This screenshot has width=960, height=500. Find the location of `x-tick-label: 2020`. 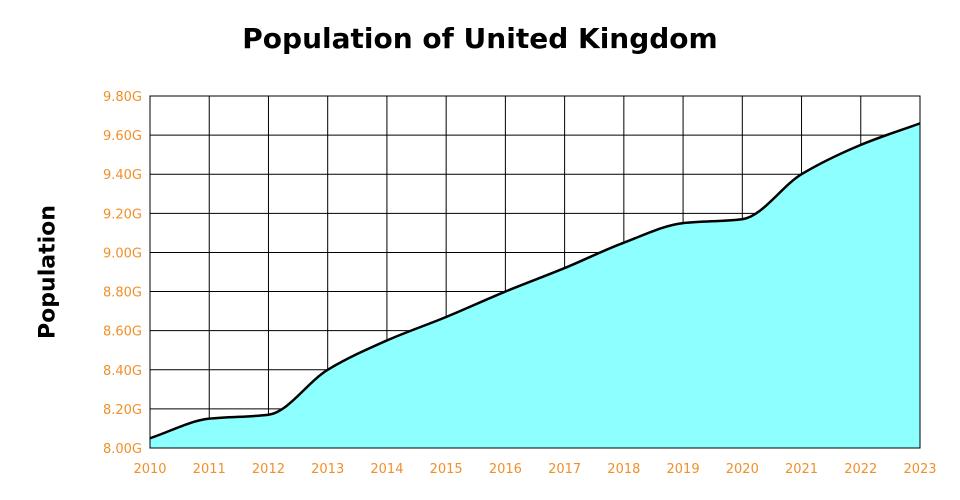

x-tick-label: 2020 is located at coordinates (742, 469).